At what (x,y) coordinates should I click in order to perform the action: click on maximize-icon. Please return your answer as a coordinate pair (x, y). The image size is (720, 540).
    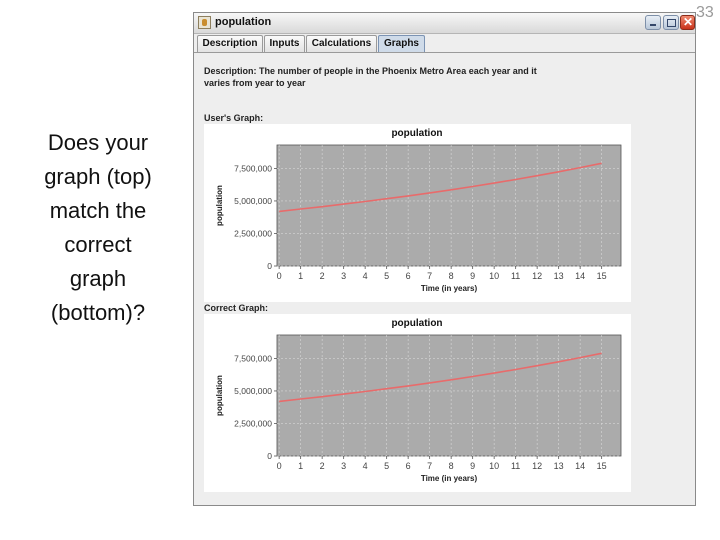
    Looking at the image, I should click on (671, 22).